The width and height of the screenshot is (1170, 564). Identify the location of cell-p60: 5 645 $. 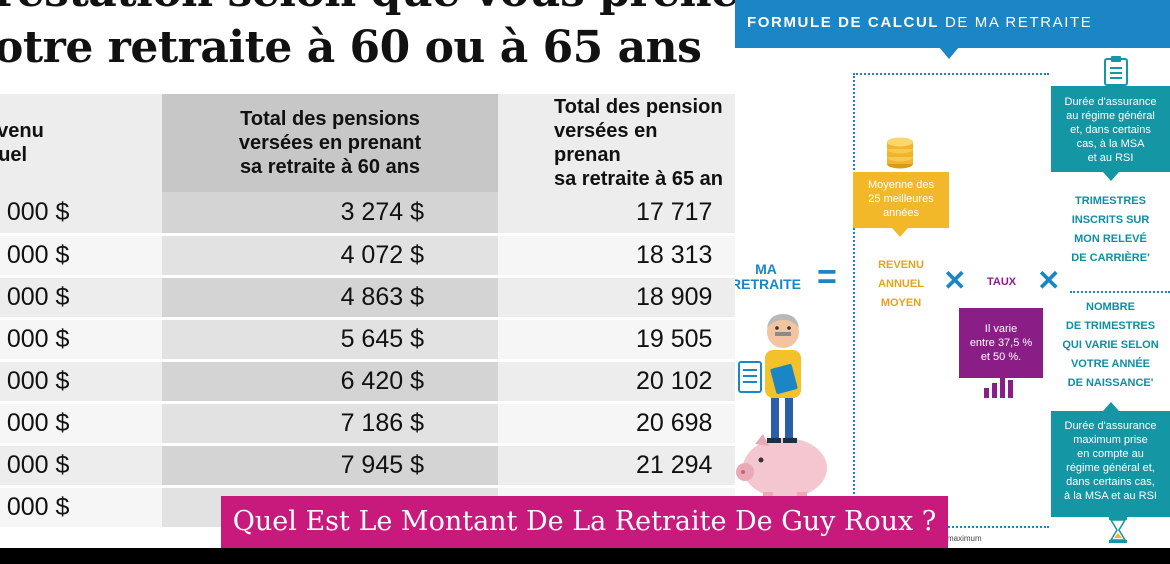
(330, 340).